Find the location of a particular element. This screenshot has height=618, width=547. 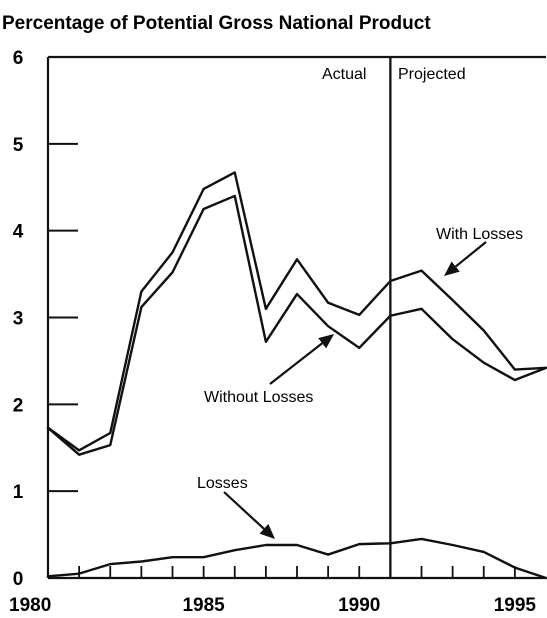

losses-arrow is located at coordinates (249, 515).